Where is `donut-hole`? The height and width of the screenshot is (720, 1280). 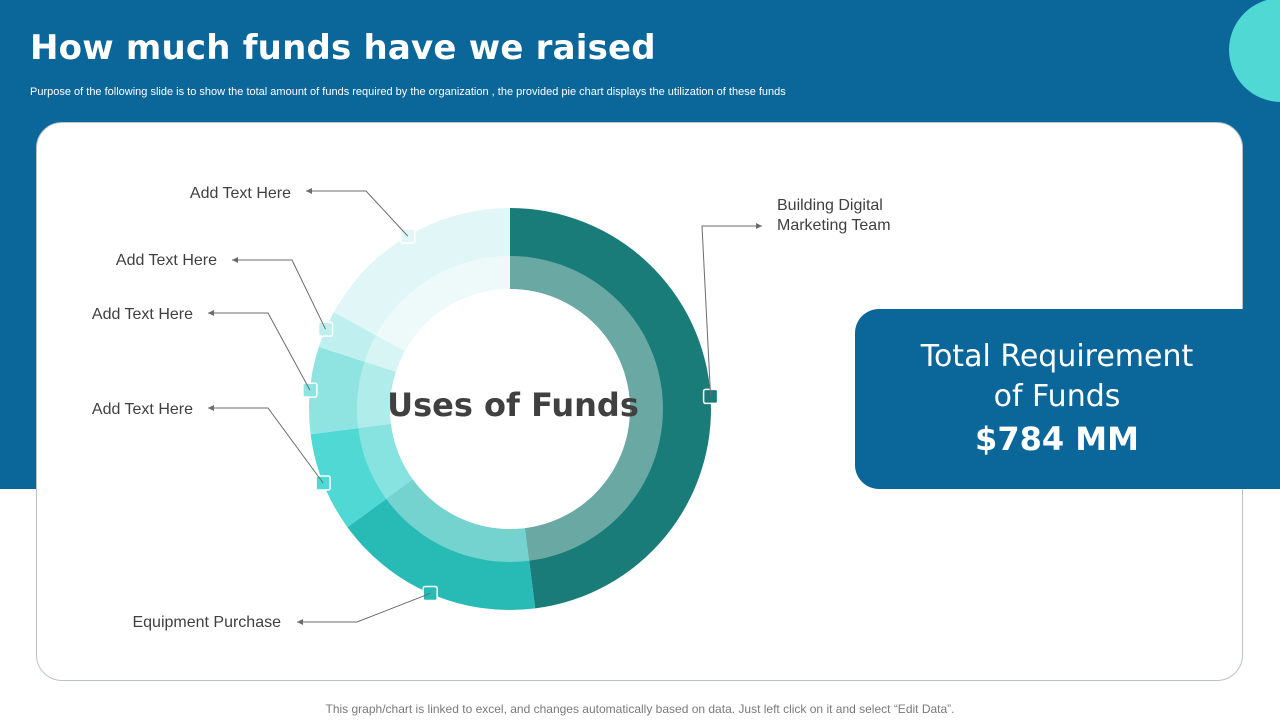 donut-hole is located at coordinates (510, 409).